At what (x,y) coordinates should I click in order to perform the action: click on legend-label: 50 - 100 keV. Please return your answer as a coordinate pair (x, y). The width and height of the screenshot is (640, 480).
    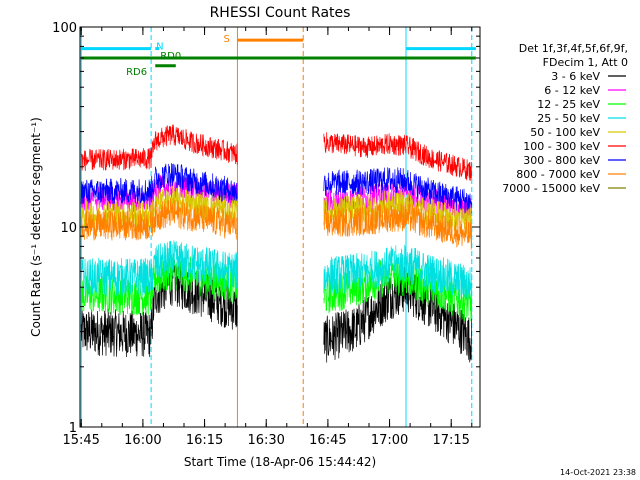
    Looking at the image, I should click on (565, 132).